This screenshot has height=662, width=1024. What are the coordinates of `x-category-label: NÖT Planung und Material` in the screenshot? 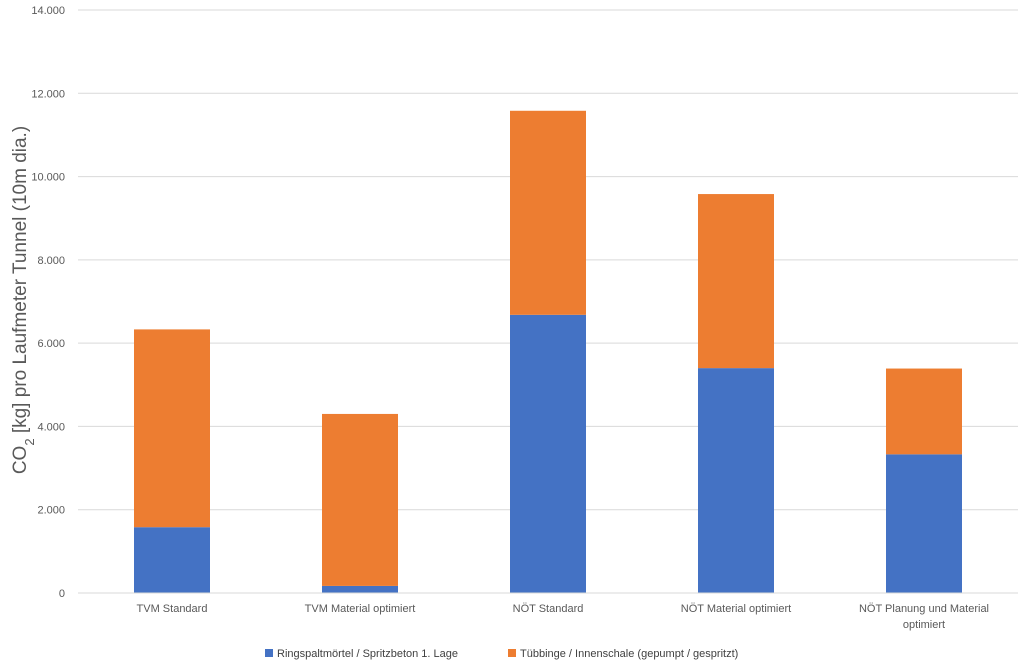 It's located at (924, 609).